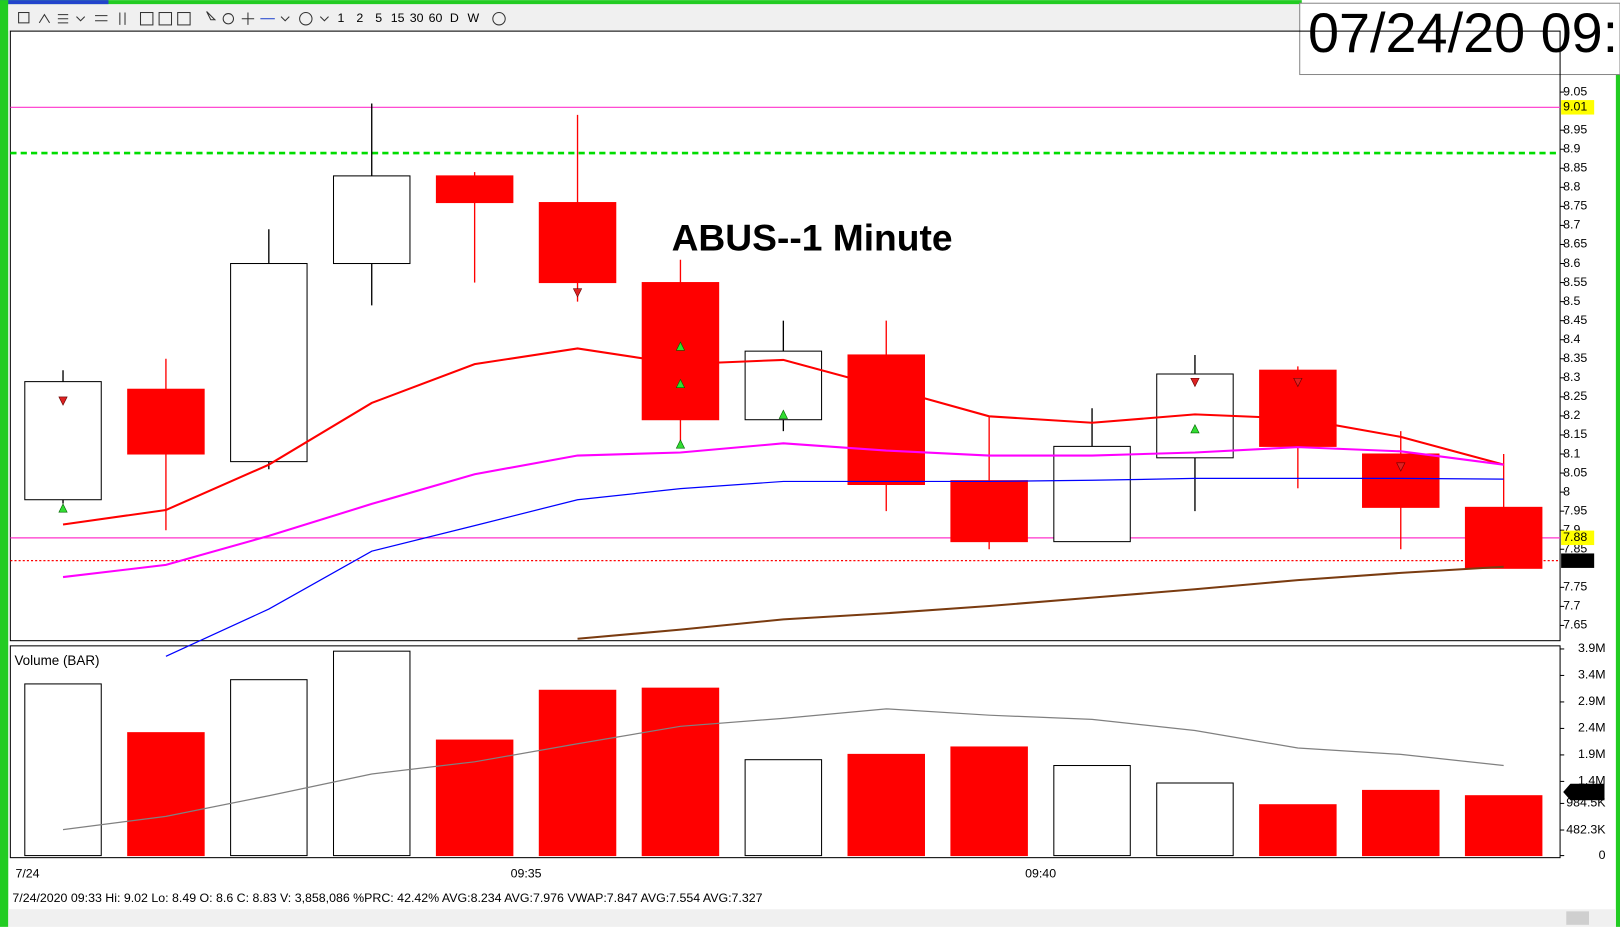 This screenshot has width=1620, height=927. I want to click on y-tick-label: 8.8, so click(1571, 187).